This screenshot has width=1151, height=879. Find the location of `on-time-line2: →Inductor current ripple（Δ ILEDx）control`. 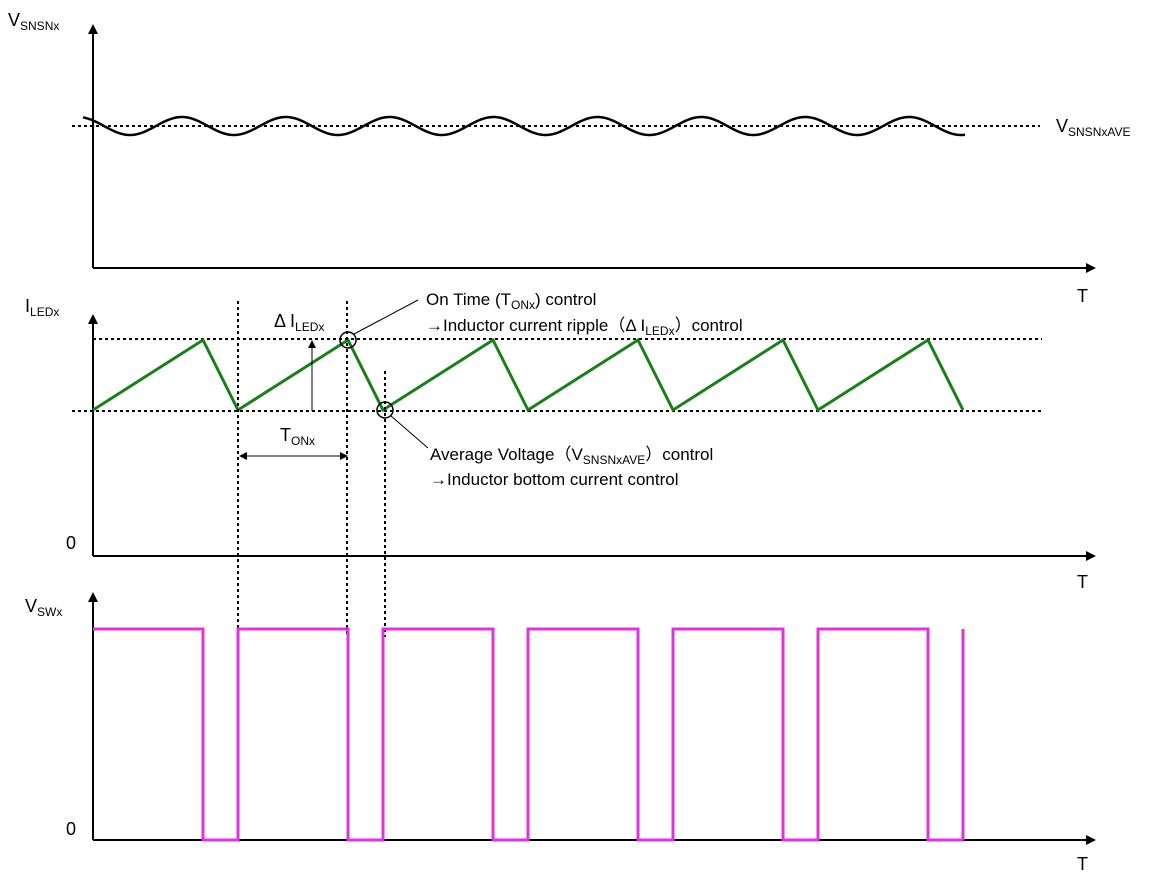

on-time-line2: →Inductor current ripple（Δ ILEDx）control is located at coordinates (584, 327).